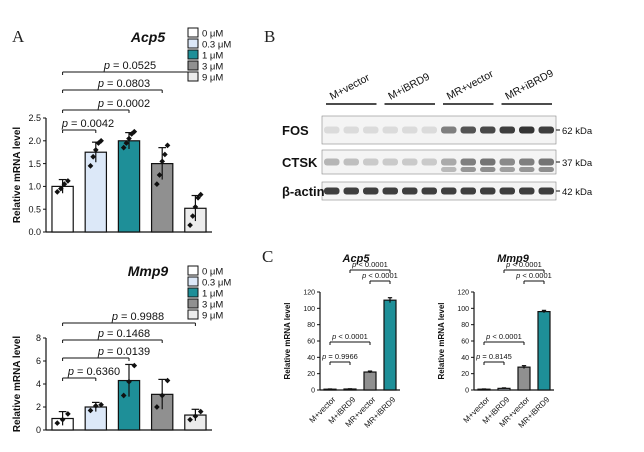 Image resolution: width=644 pixels, height=452 pixels. I want to click on y-tick-label: 4, so click(38, 384).